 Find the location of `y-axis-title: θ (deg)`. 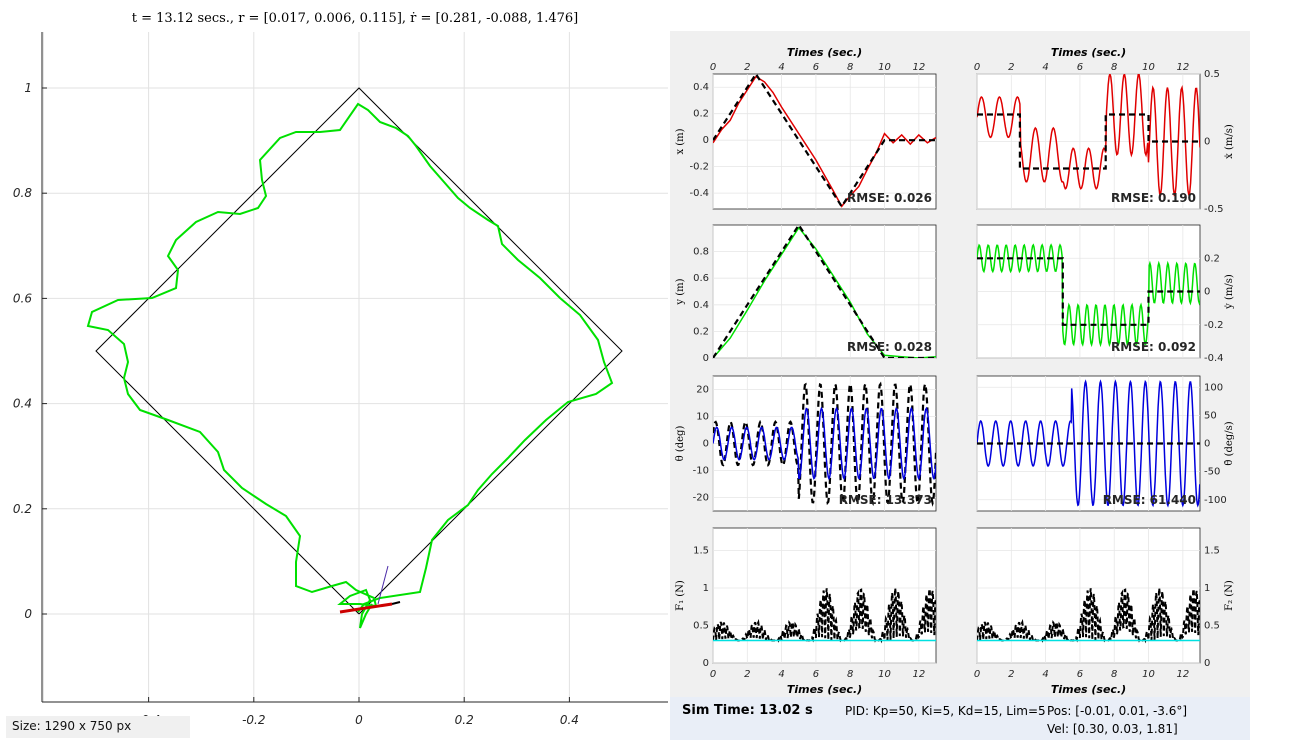

y-axis-title: θ (deg) is located at coordinates (680, 444).